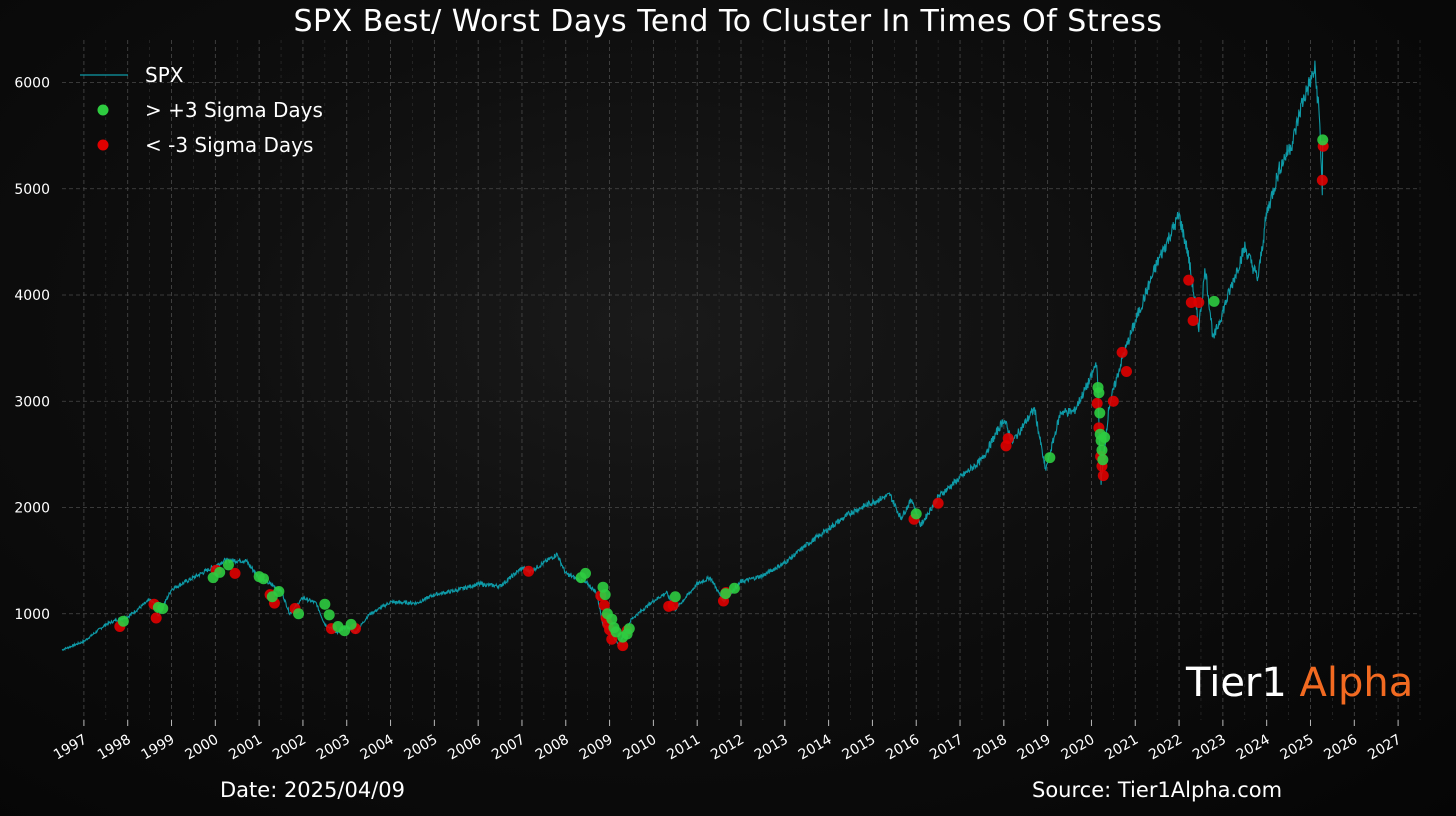 Image resolution: width=1456 pixels, height=816 pixels. Describe the element at coordinates (464, 748) in the screenshot. I see `x-tick-label: 2006` at that location.